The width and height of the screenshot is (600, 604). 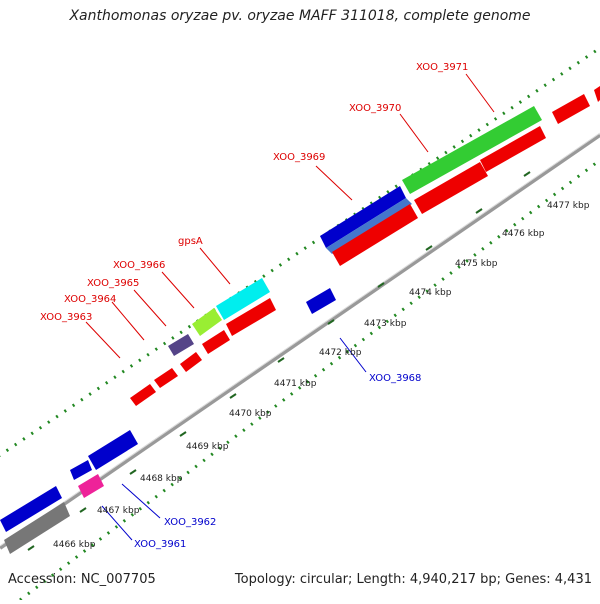 I want to click on gene-label: gpsA, so click(x=190, y=241).